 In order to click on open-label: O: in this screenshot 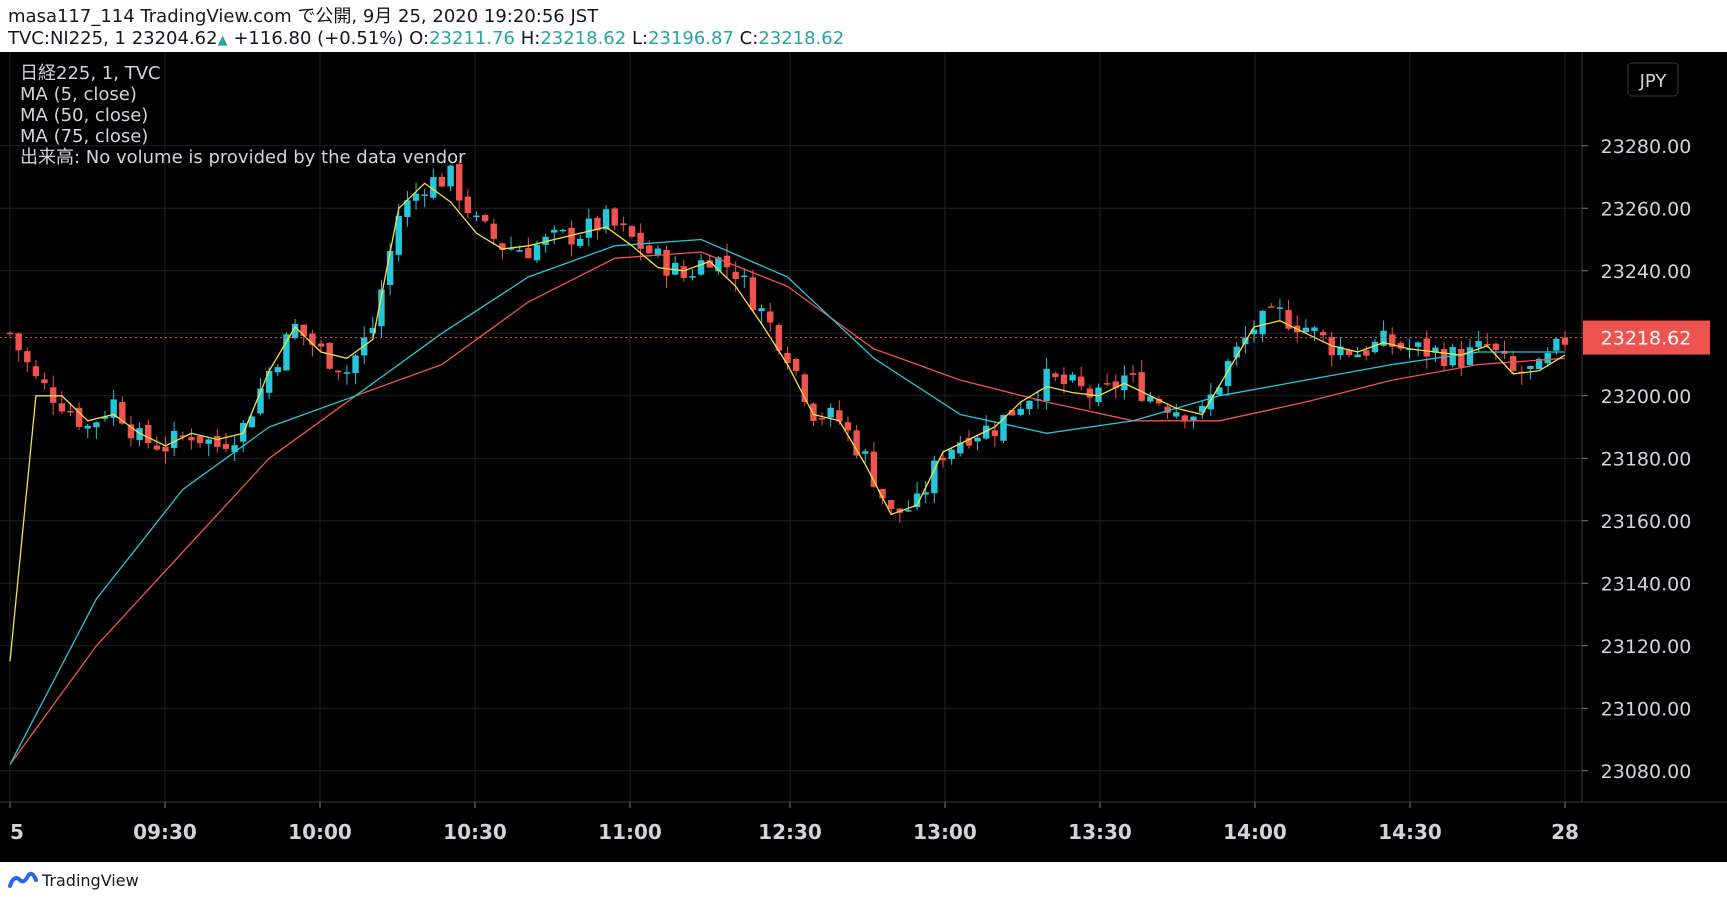, I will do `click(419, 38)`.